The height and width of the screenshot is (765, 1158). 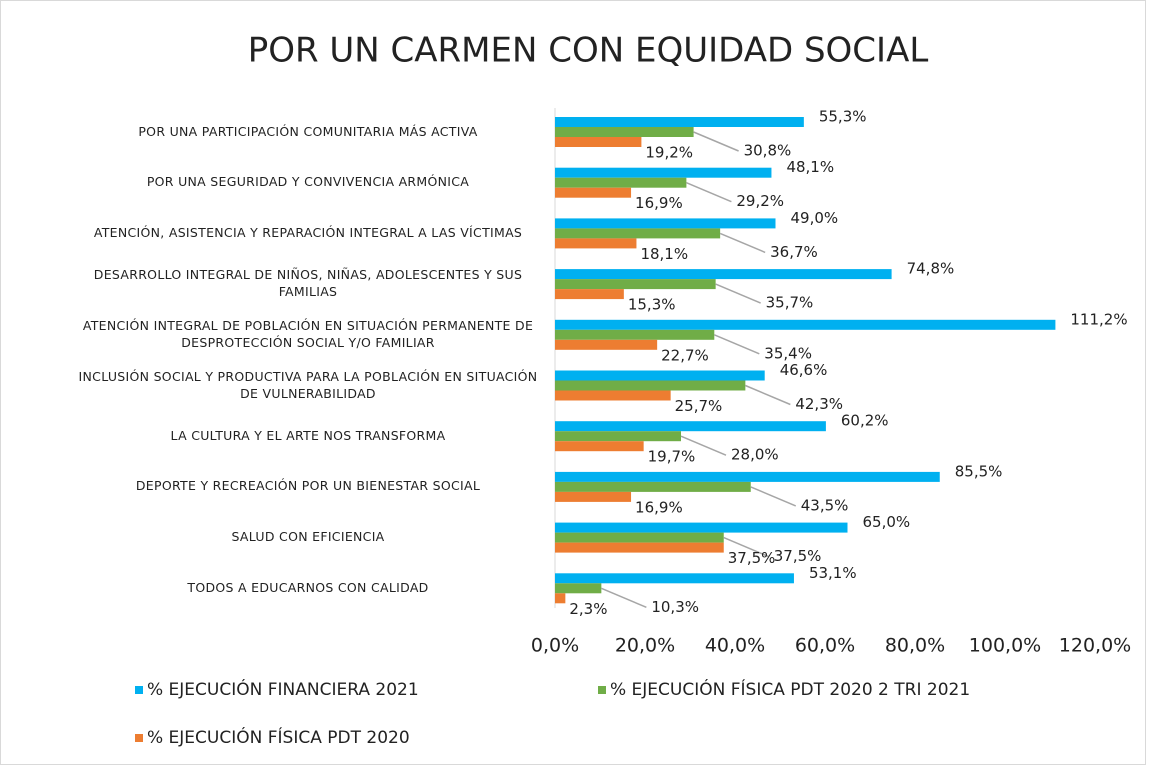 What do you see at coordinates (825, 505) in the screenshot?
I see `value-label: 43,5%` at bounding box center [825, 505].